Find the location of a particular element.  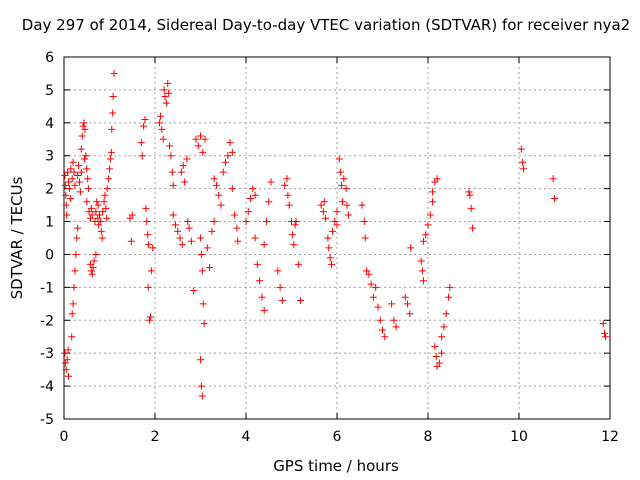

y-tick-label: 4 is located at coordinates (49, 124).